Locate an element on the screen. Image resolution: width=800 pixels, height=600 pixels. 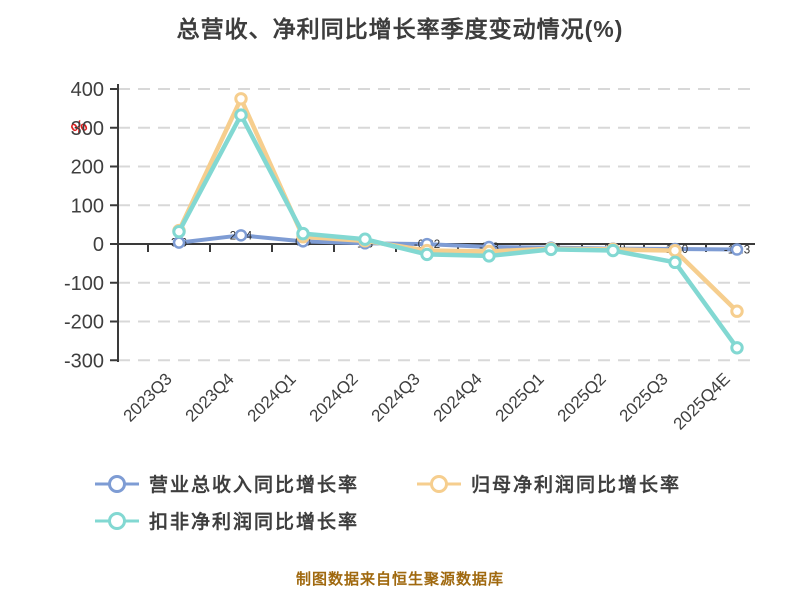
data-source-note: 制图数据来自恒生聚源数据库 is located at coordinates (399, 579).